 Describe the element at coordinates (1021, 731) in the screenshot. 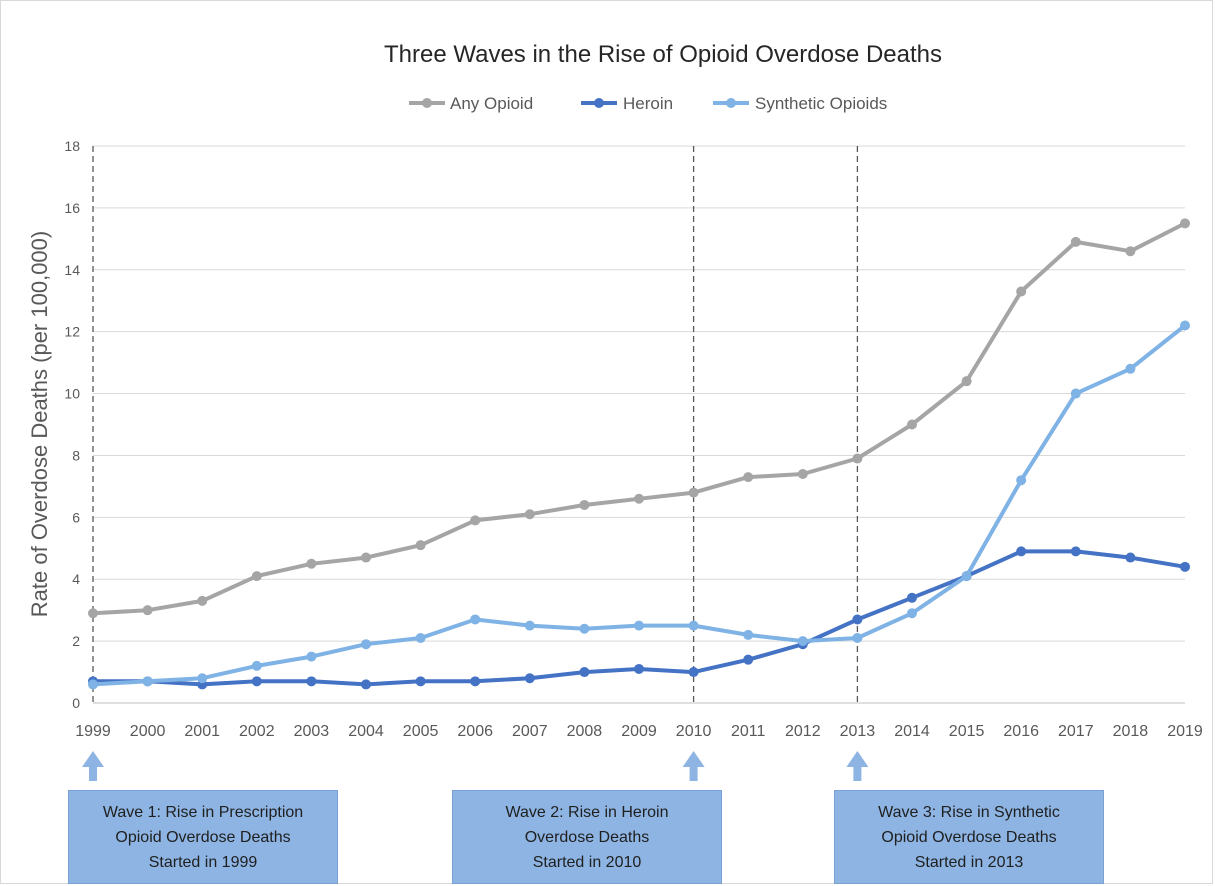

I see `x-tick-label: 2016` at that location.